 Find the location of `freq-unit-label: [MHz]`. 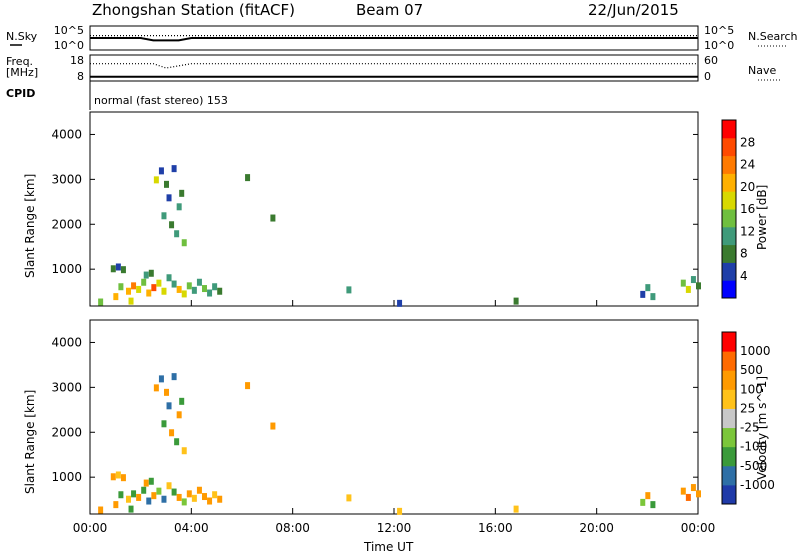

freq-unit-label: [MHz] is located at coordinates (22, 72).